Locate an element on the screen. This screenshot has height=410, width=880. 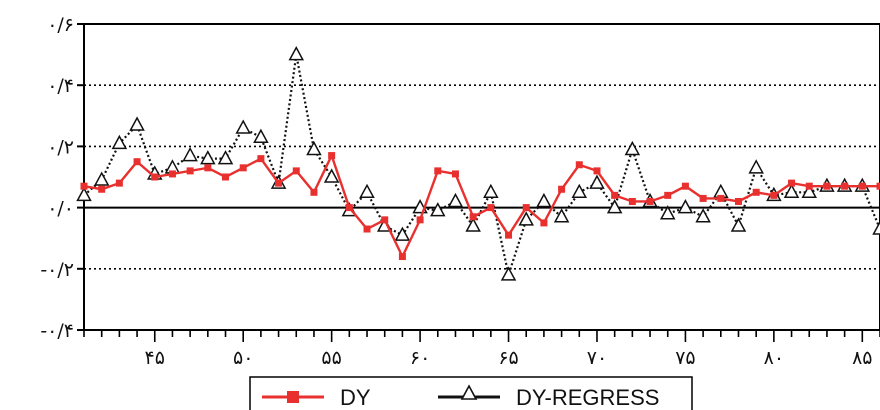
x-tick-label: ۷۵ is located at coordinates (685, 358).